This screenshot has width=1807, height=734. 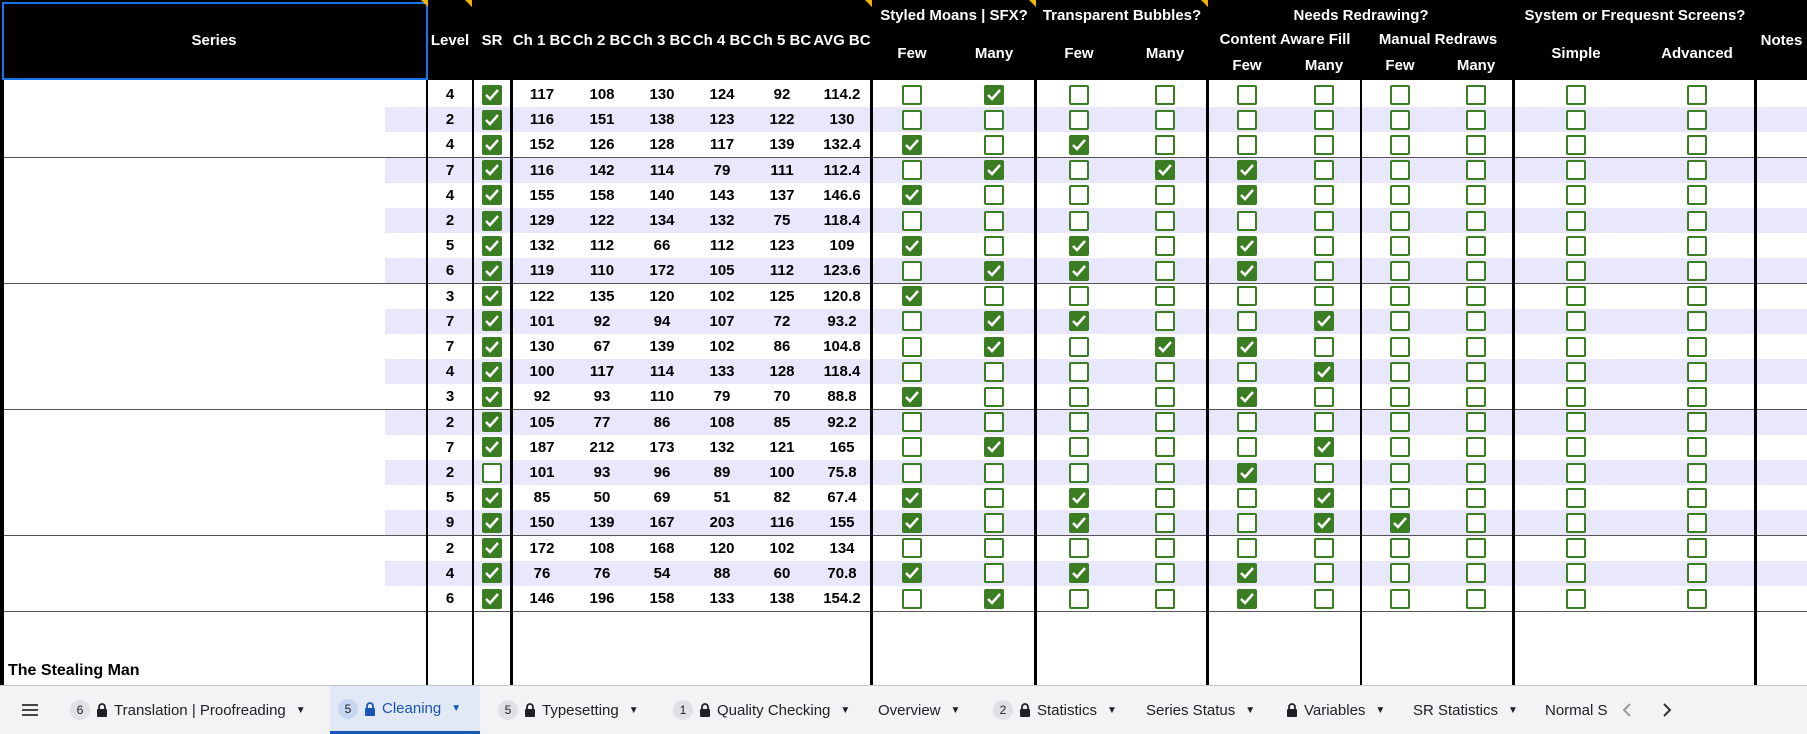 I want to click on ch1-cell: 130, so click(x=542, y=346).